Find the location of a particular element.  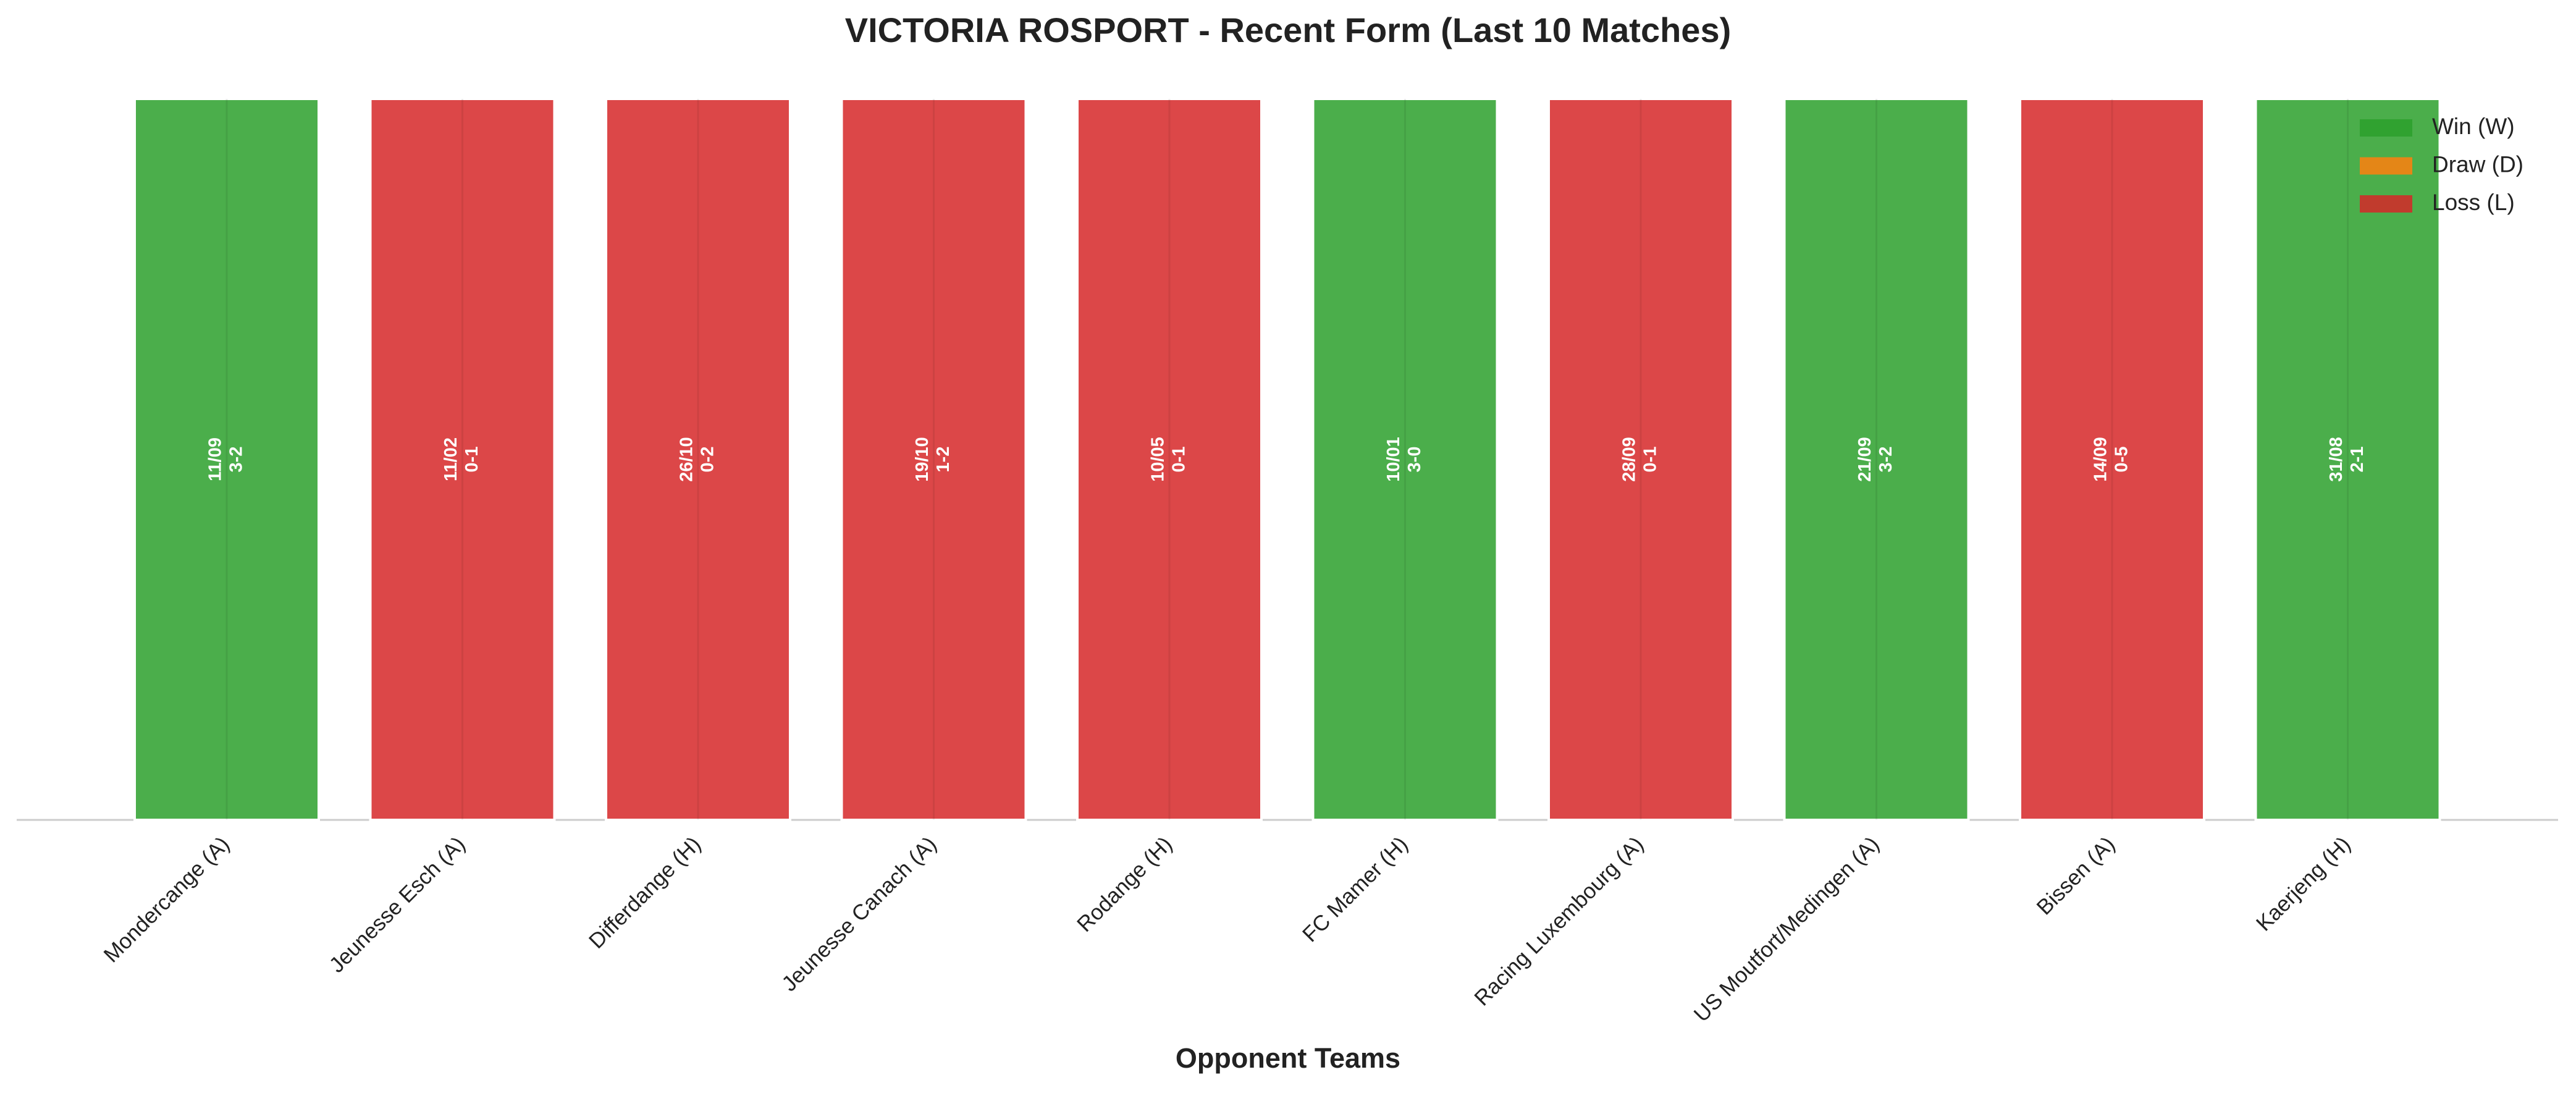

x-axis-label: Opponent Teams is located at coordinates (1288, 1058).